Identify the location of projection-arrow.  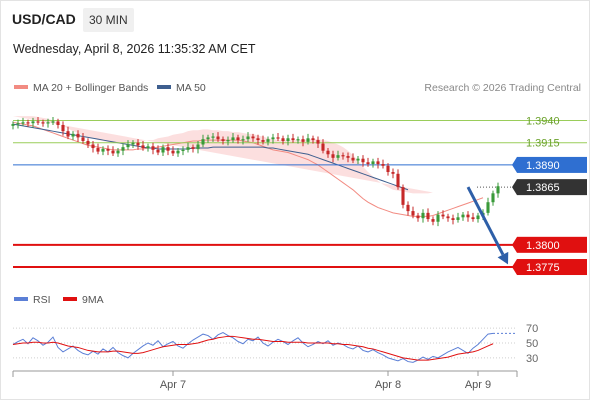
(487, 225).